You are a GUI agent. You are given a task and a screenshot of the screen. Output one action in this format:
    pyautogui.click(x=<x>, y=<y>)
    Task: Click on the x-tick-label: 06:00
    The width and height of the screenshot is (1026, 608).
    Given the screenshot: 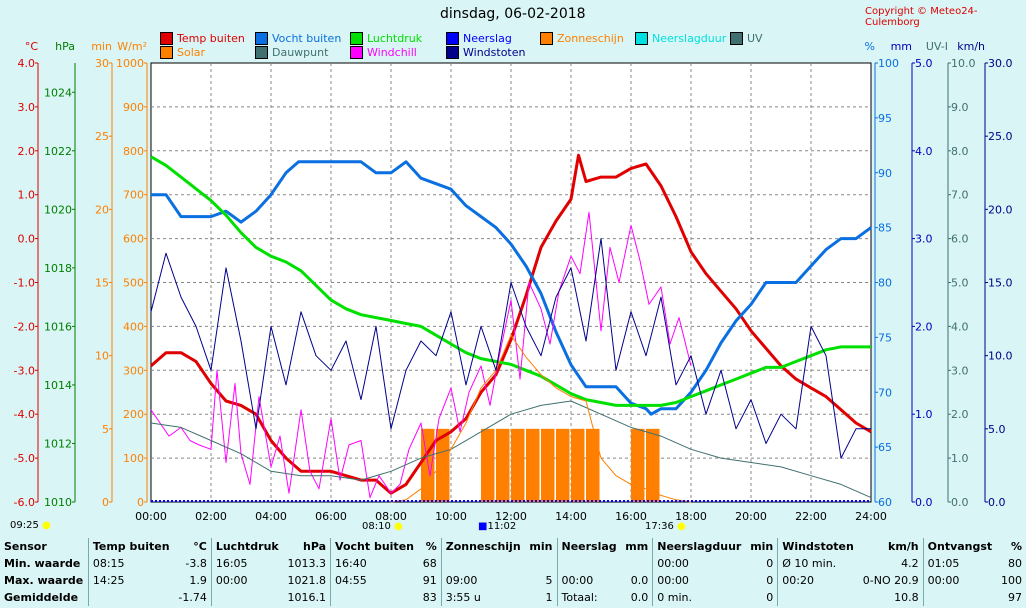 What is the action you would take?
    pyautogui.click(x=331, y=516)
    